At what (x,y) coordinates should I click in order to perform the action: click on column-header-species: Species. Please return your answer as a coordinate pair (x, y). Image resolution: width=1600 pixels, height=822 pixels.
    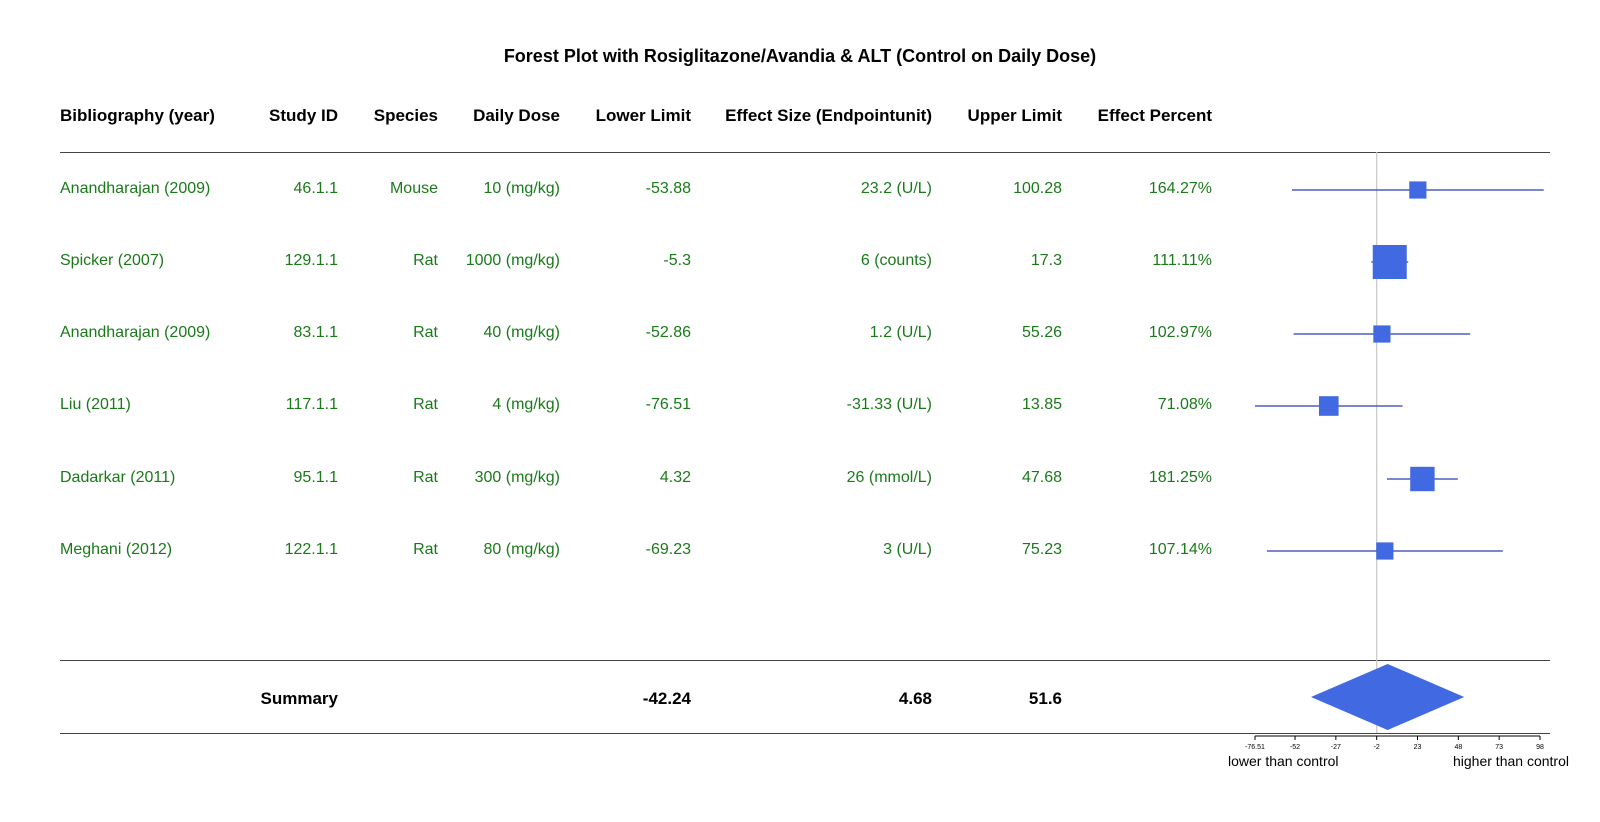
    Looking at the image, I should click on (405, 115).